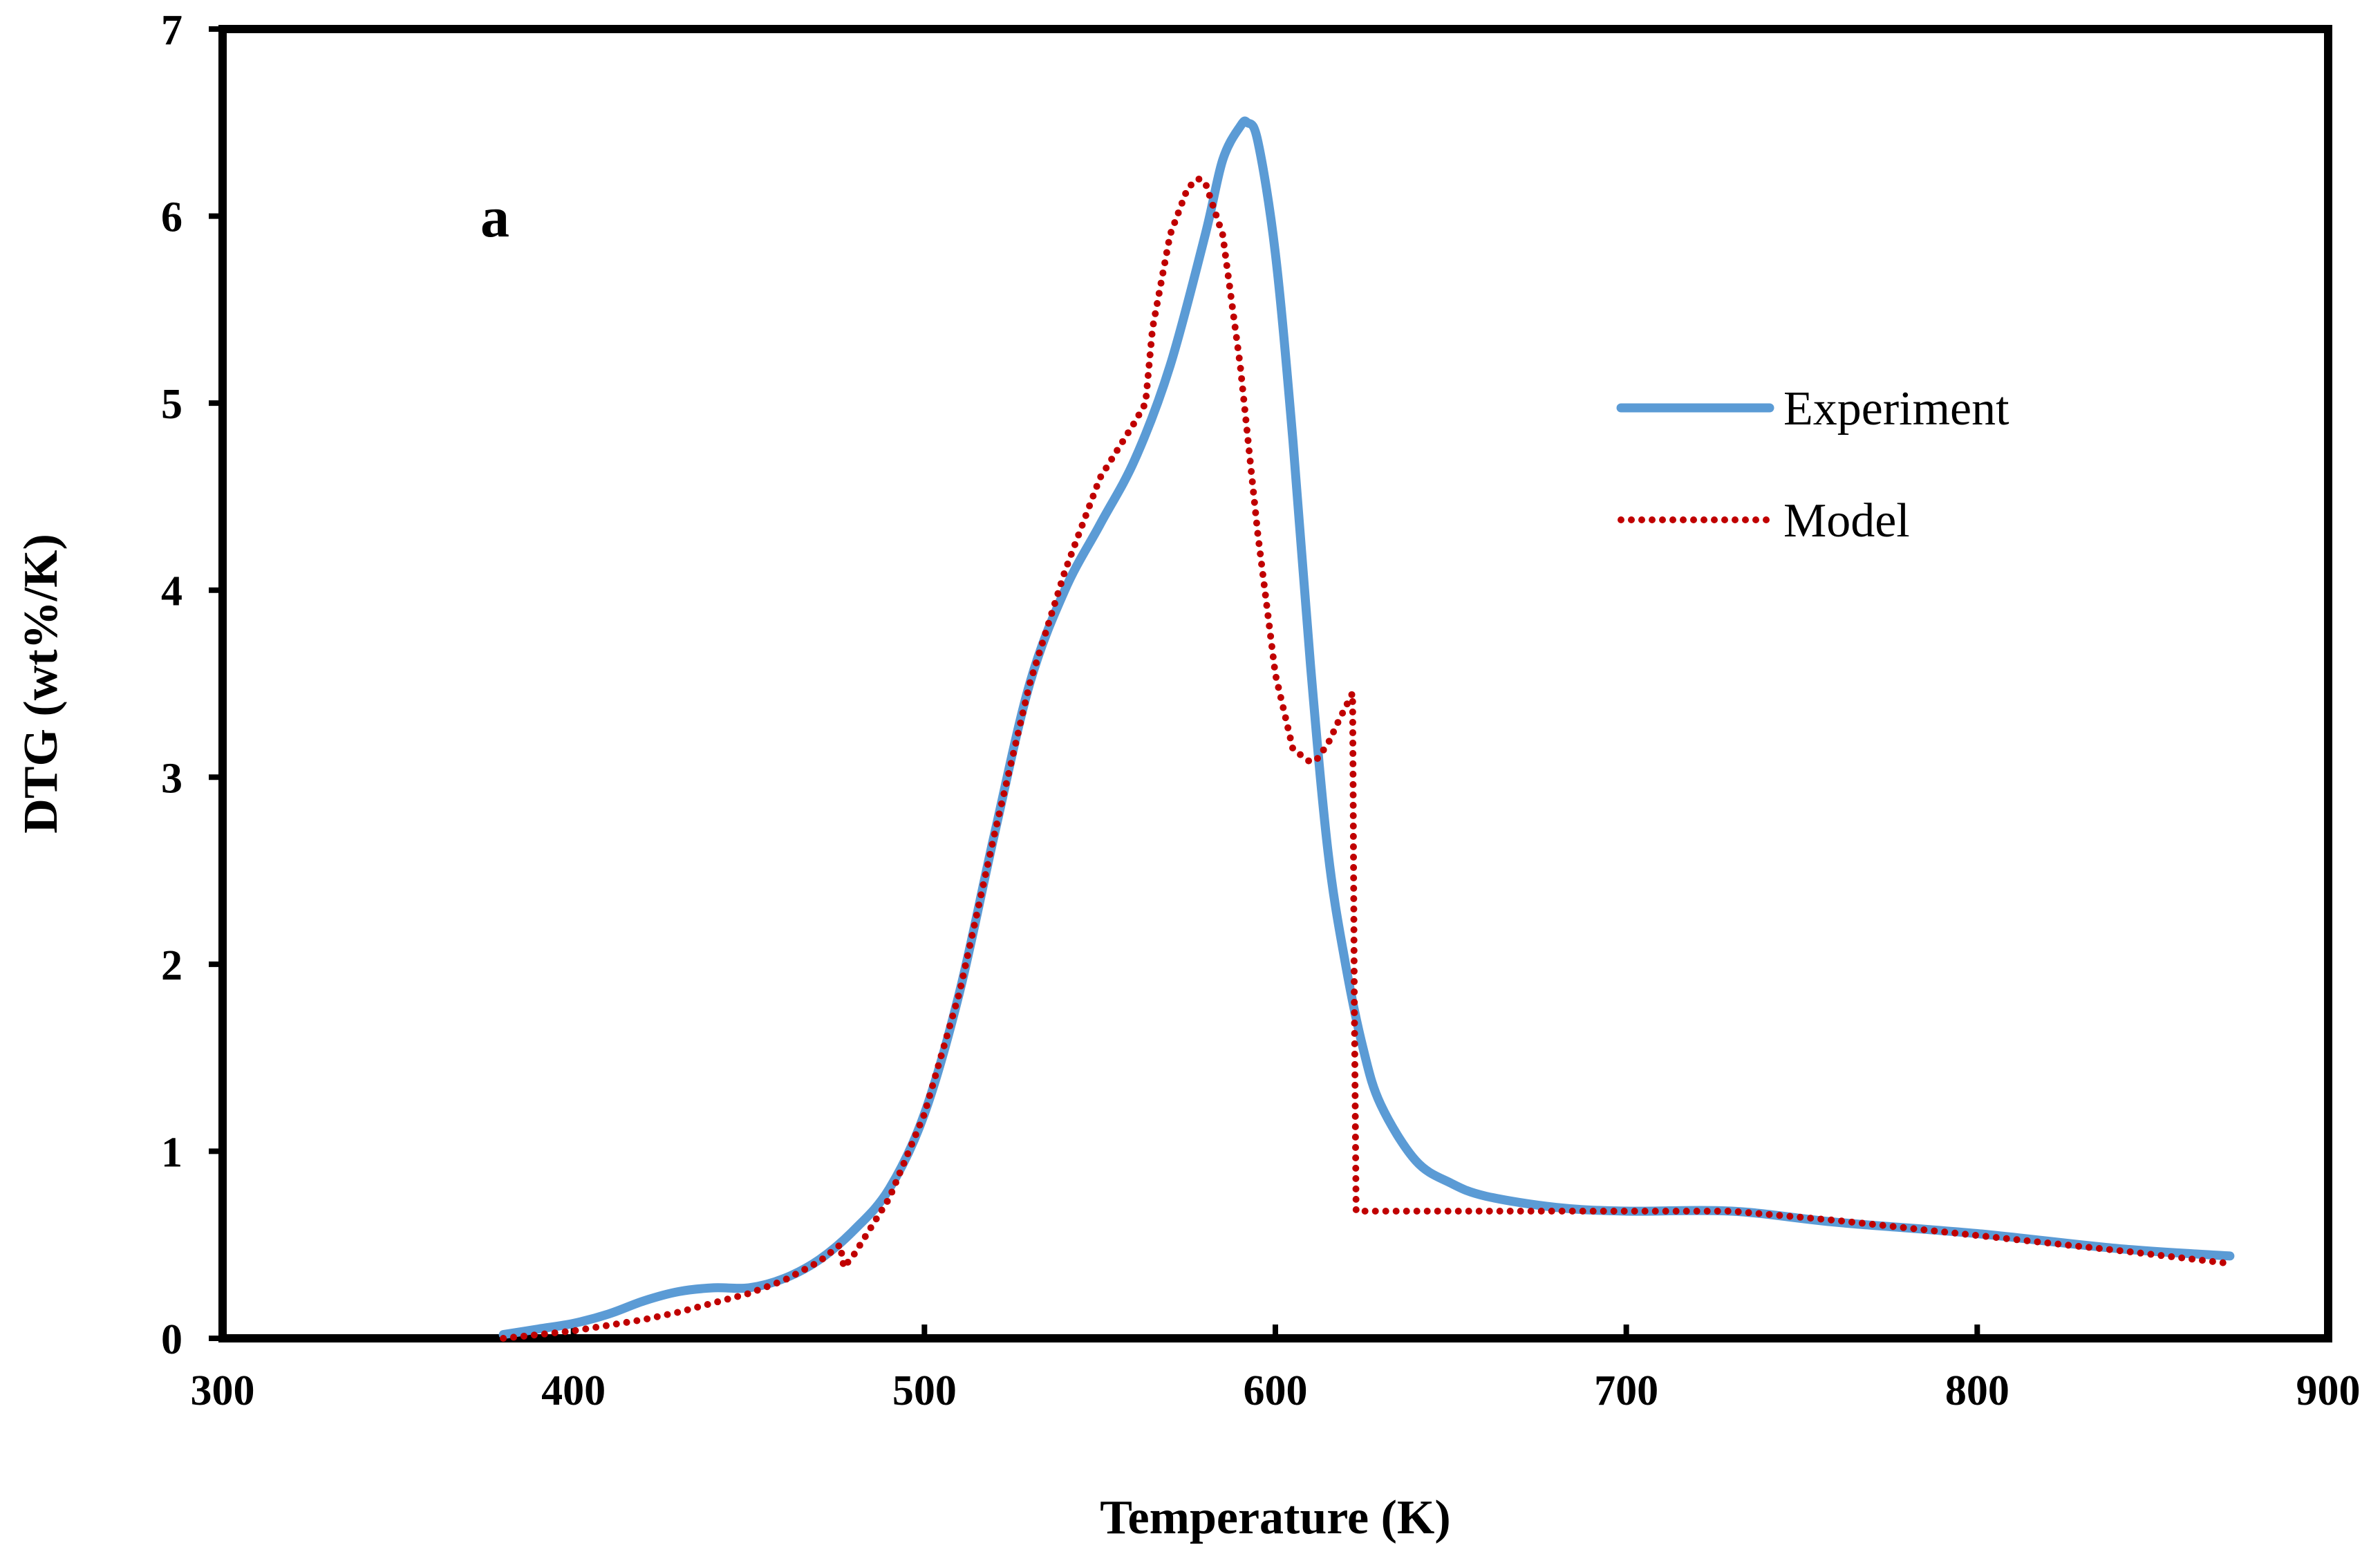 This screenshot has width=2380, height=1563. Describe the element at coordinates (494, 217) in the screenshot. I see `panel-label: a` at that location.